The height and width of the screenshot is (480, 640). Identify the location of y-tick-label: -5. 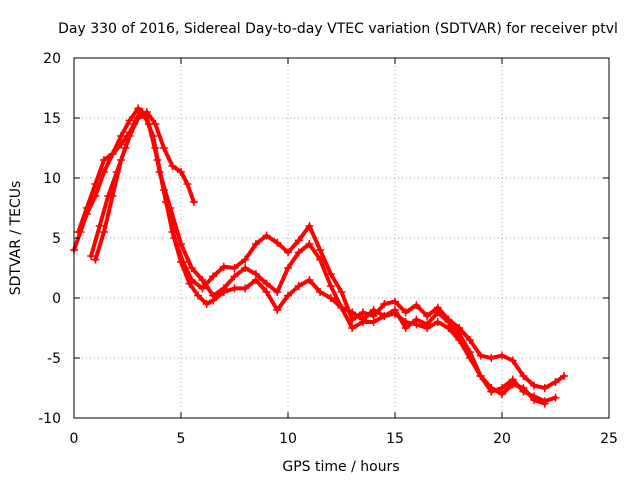
(54, 359).